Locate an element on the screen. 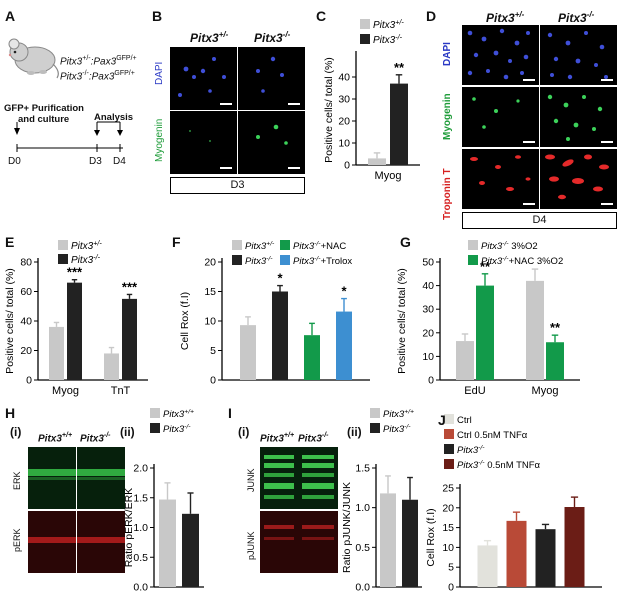 This screenshot has height=609, width=617. day-d4: D4 is located at coordinates (119, 161).